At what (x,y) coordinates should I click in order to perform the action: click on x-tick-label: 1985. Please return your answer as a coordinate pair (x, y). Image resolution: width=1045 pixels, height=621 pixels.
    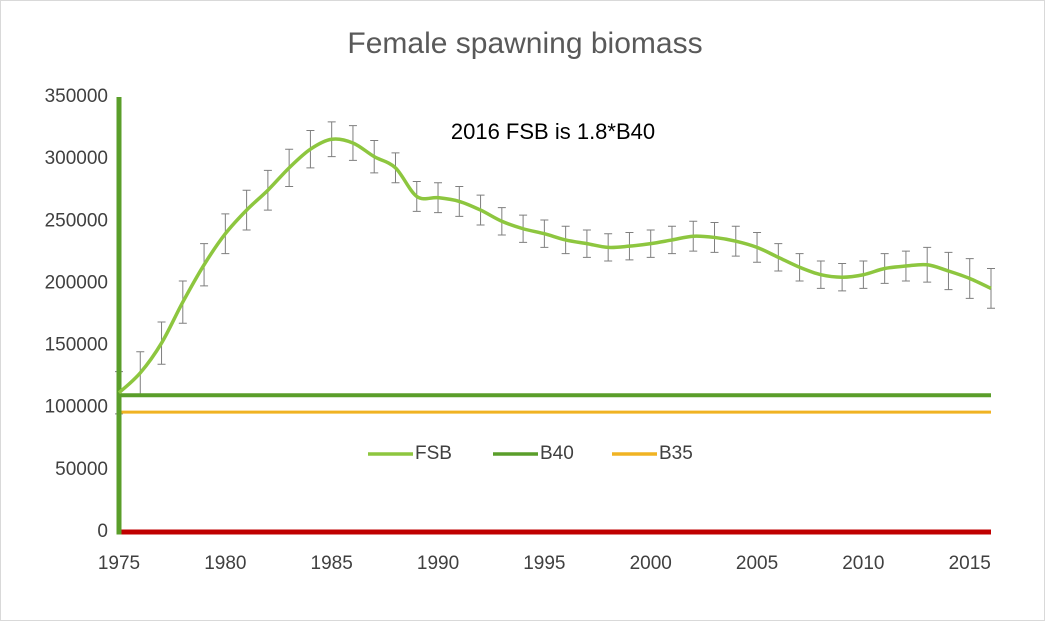
    Looking at the image, I should click on (332, 563).